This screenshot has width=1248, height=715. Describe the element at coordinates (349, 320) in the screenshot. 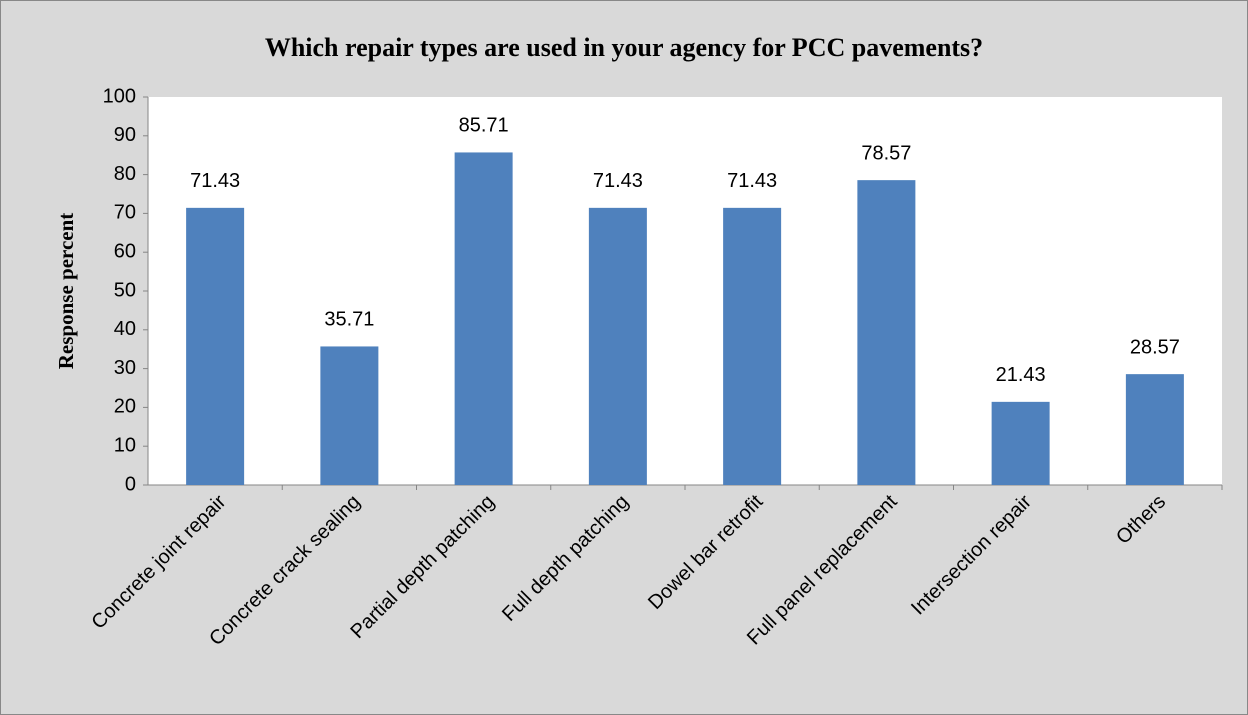

I see `data-label: 35.71` at that location.